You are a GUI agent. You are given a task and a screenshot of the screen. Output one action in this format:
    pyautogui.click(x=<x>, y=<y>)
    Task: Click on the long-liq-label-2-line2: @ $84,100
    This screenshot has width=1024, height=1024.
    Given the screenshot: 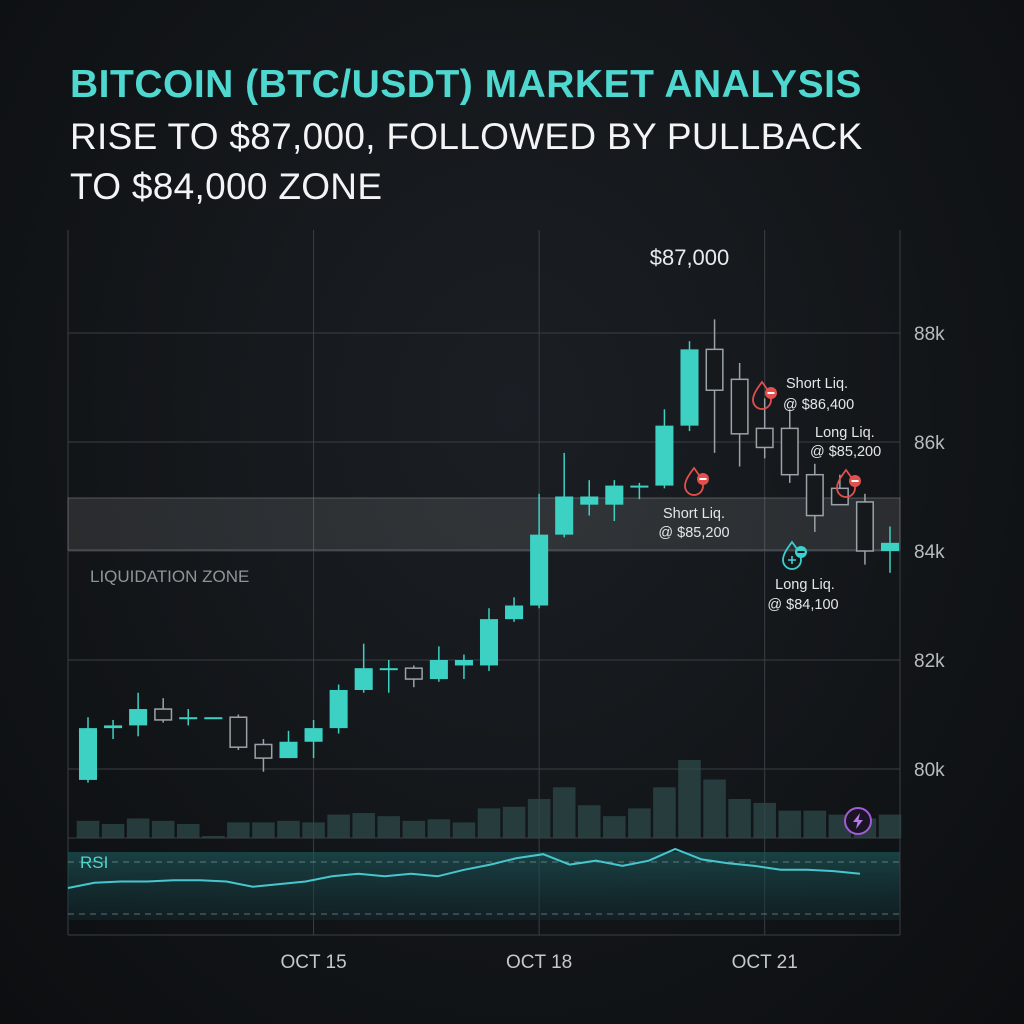 What is the action you would take?
    pyautogui.click(x=802, y=605)
    